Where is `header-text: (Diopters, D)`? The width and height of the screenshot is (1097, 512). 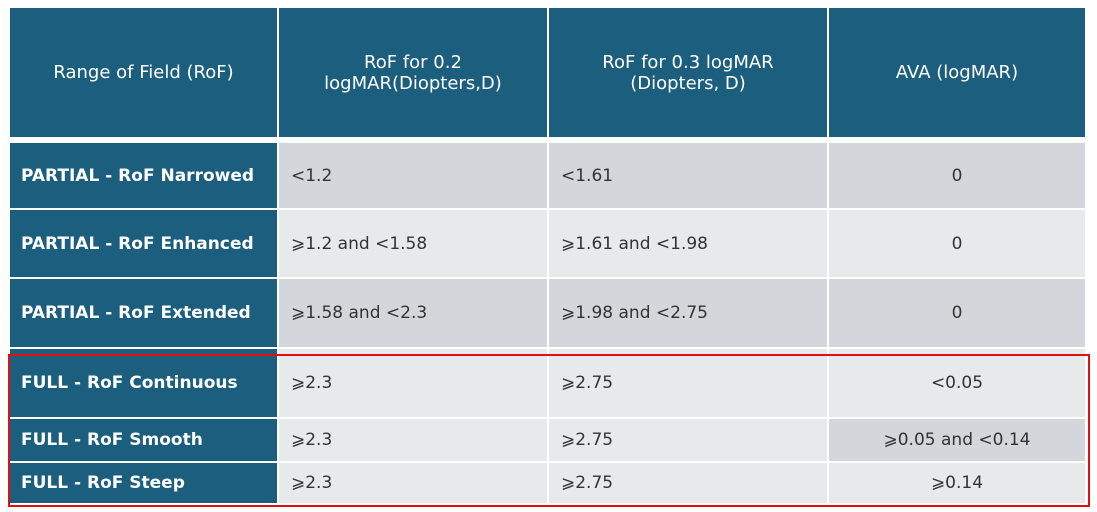
header-text: (Diopters, D) is located at coordinates (688, 83).